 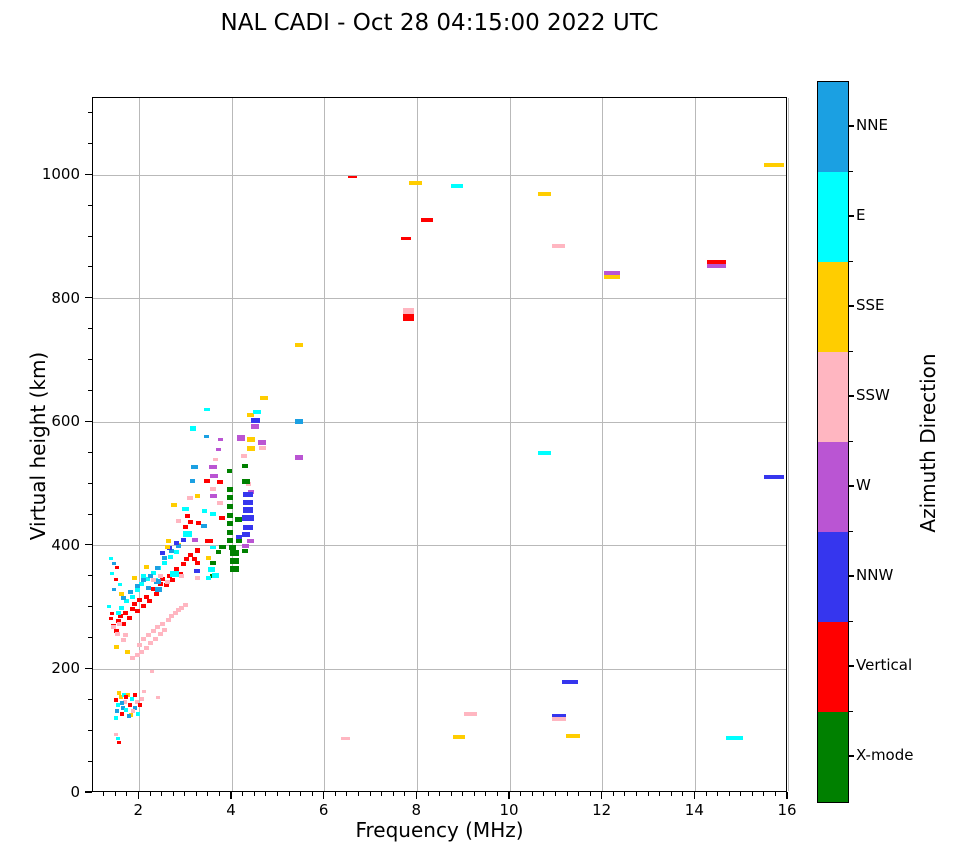 What do you see at coordinates (60, 174) in the screenshot?
I see `y-tick-label: 1000` at bounding box center [60, 174].